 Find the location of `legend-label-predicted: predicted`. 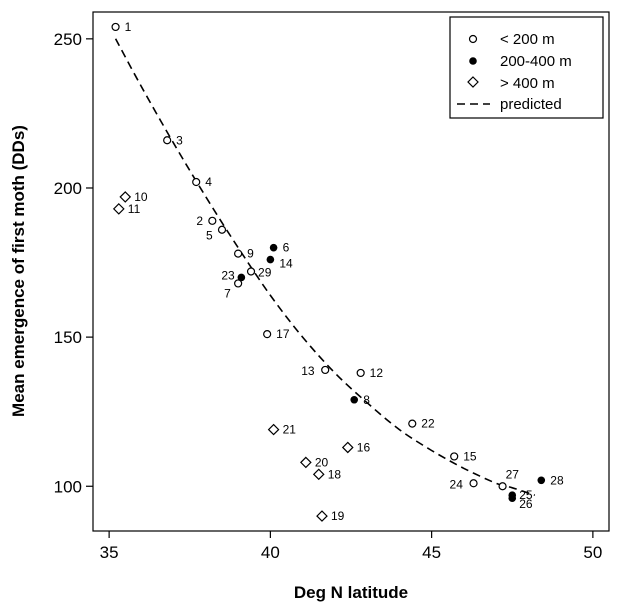

legend-label-predicted: predicted is located at coordinates (531, 104).